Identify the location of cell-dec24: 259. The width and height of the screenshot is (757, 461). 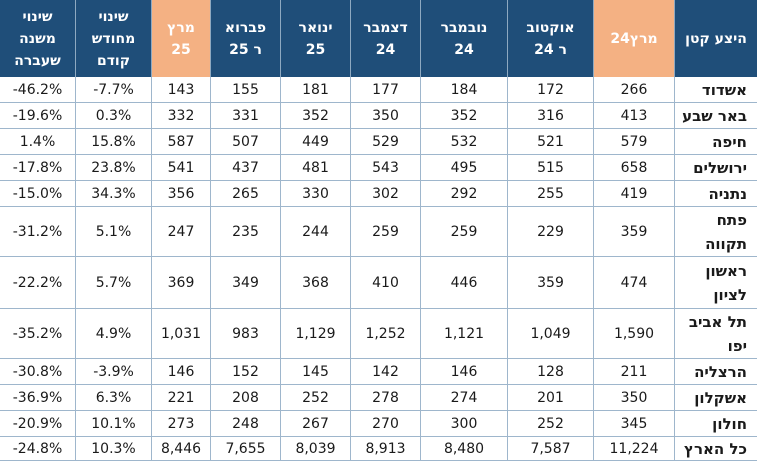
(386, 232).